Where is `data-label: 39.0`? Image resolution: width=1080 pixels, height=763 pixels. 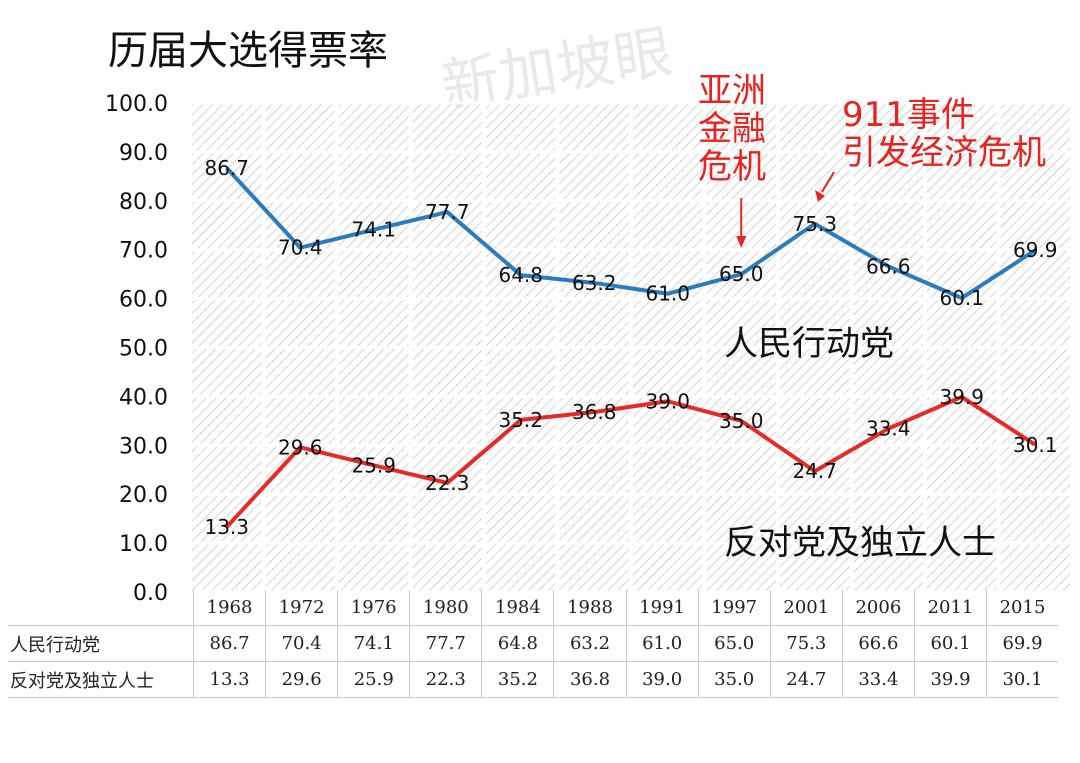 data-label: 39.0 is located at coordinates (667, 401).